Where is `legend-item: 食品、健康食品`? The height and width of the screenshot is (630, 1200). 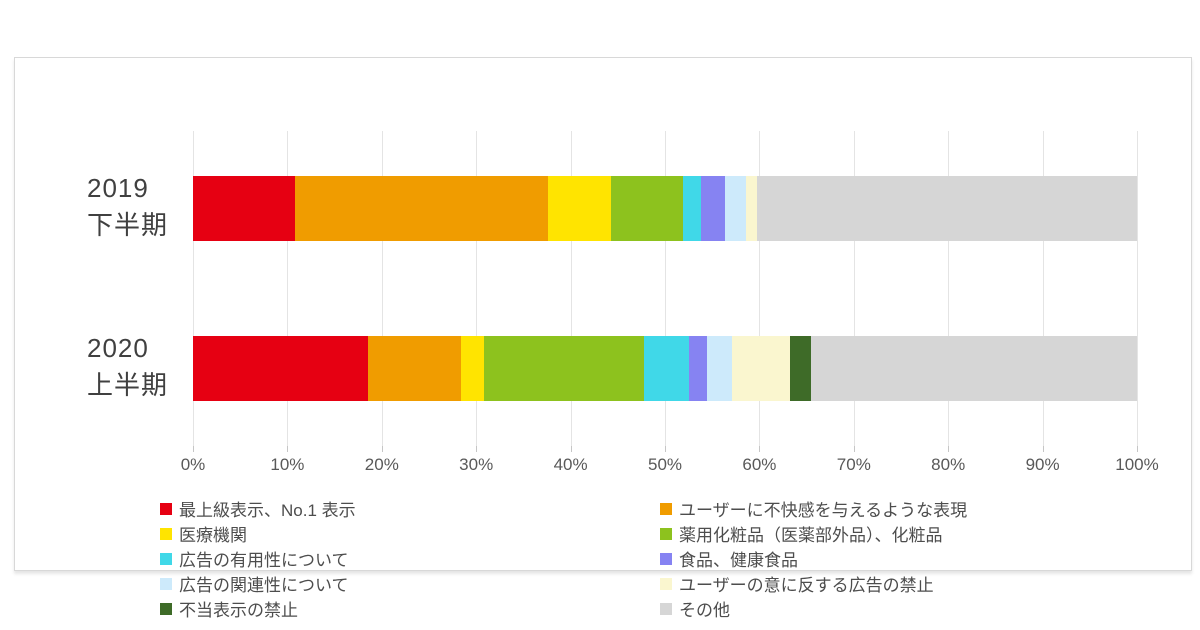
legend-item: 食品、健康食品 is located at coordinates (910, 558).